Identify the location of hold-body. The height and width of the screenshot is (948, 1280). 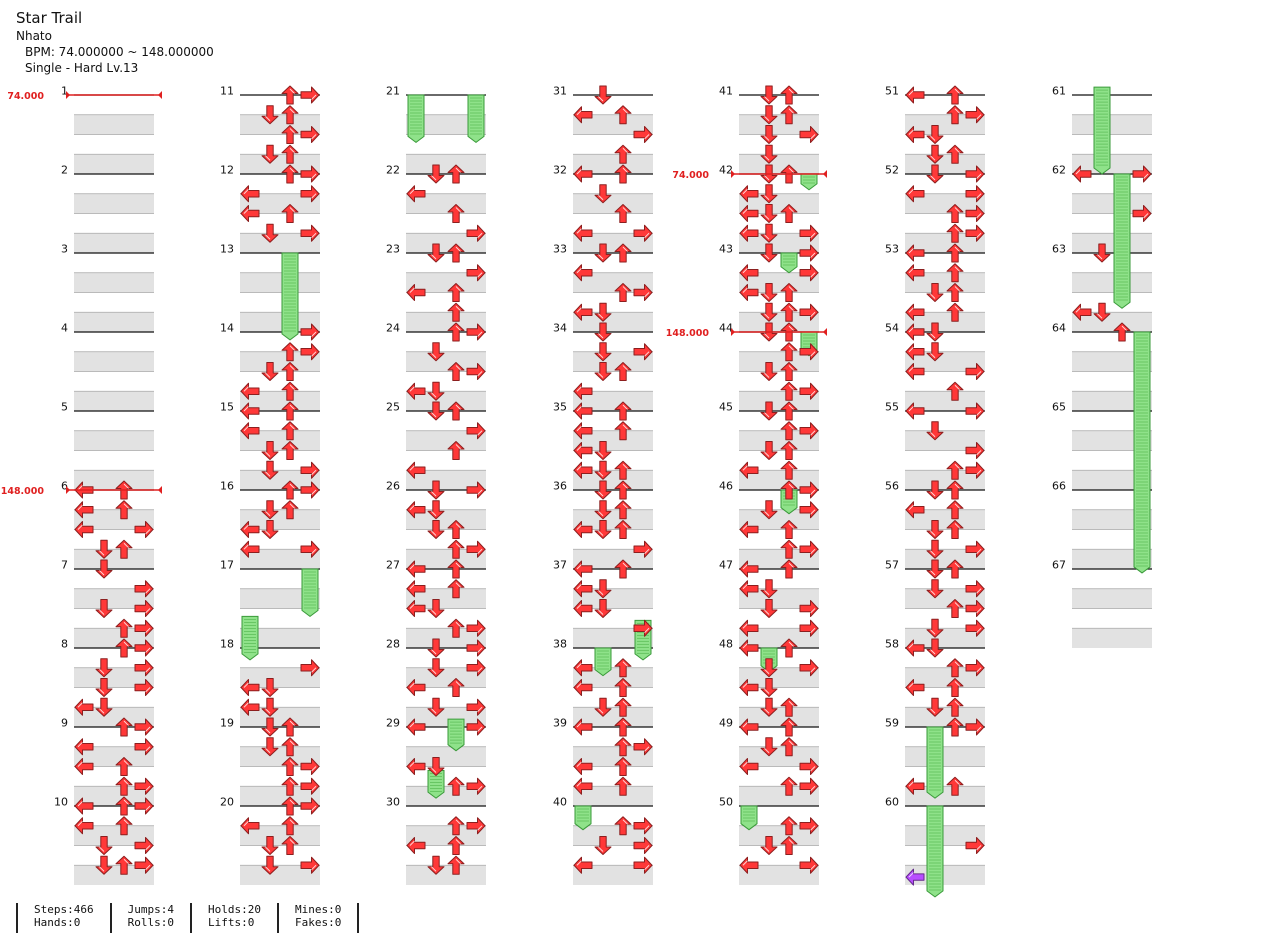
(935, 851).